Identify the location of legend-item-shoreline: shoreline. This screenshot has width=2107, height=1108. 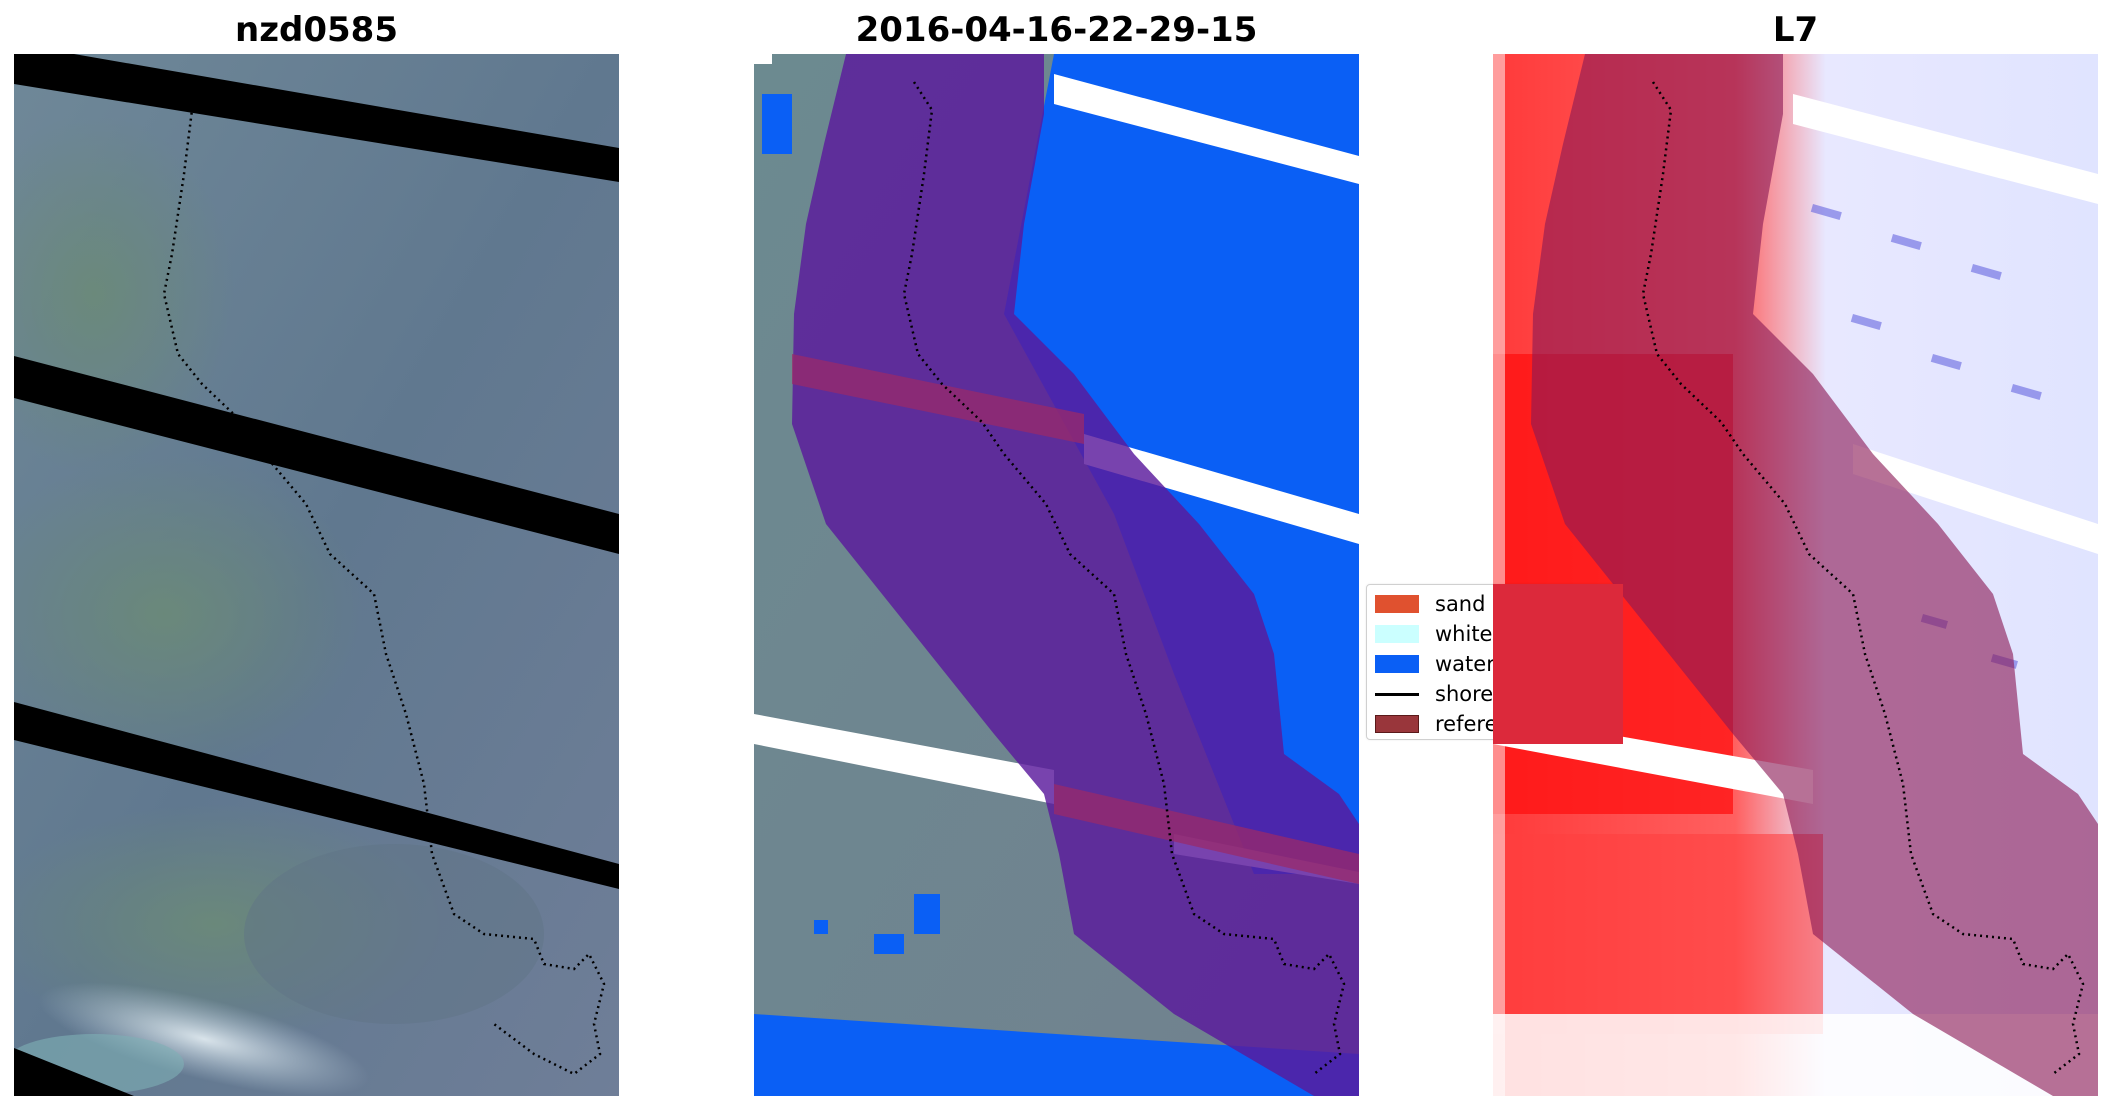
(1453, 694).